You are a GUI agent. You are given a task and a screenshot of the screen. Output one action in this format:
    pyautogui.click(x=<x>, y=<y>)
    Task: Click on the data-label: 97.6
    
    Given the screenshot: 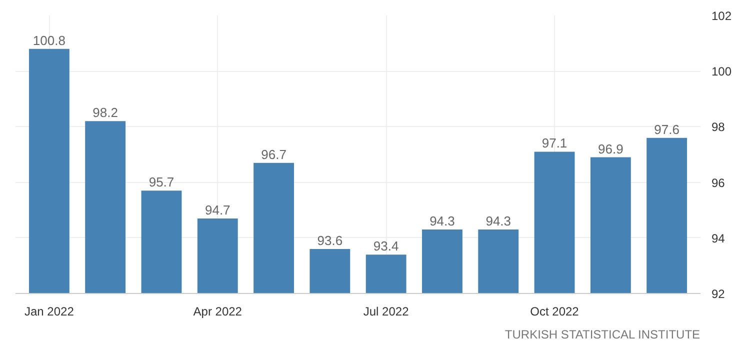 What is the action you would take?
    pyautogui.click(x=667, y=129)
    